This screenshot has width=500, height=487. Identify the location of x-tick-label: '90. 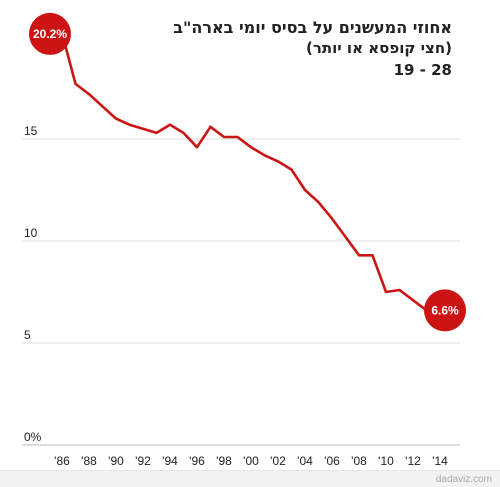
(116, 461).